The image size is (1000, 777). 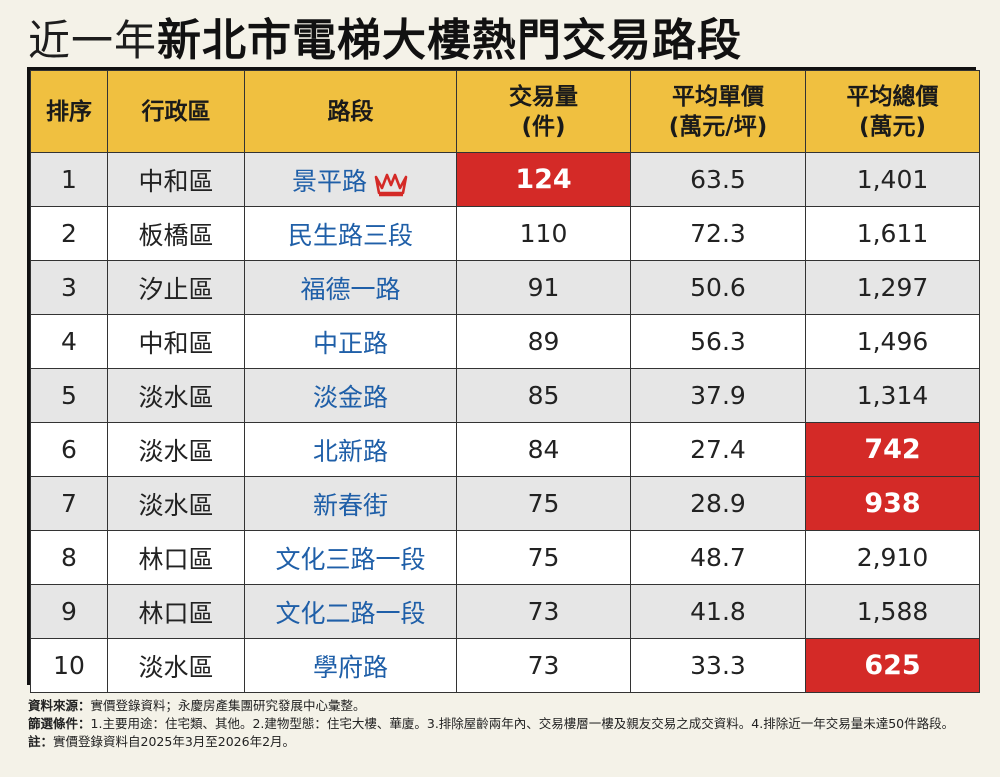 What do you see at coordinates (543, 395) in the screenshot?
I see `cell-volume: 85` at bounding box center [543, 395].